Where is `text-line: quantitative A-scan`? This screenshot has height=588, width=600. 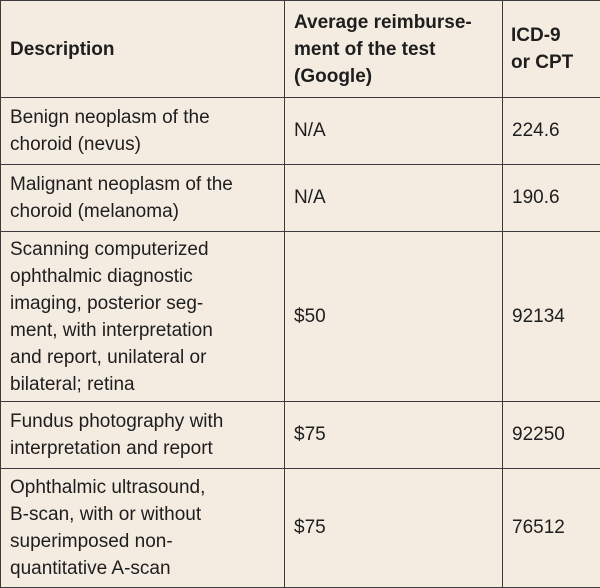
text-line: quantitative A-scan is located at coordinates (90, 568).